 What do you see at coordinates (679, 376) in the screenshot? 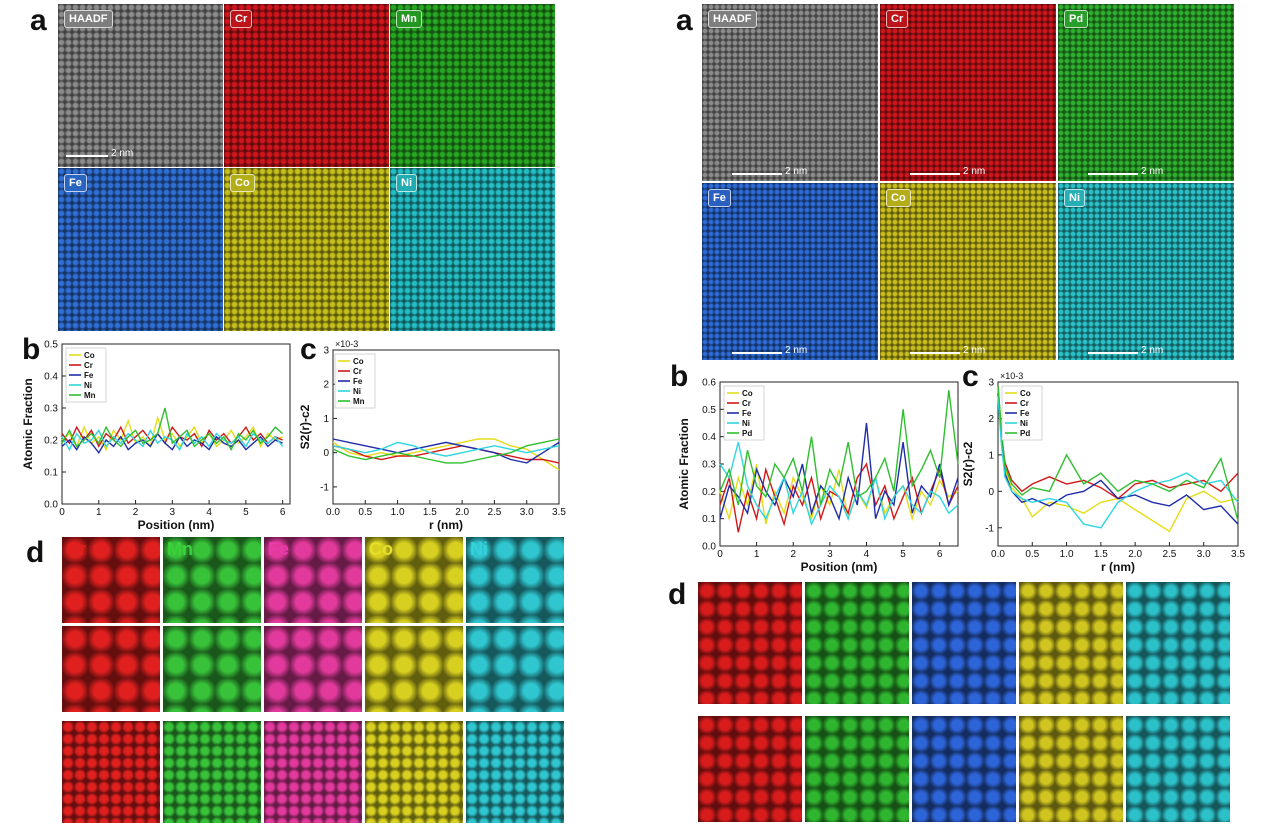
I see `right-panel-b-letter: b` at bounding box center [679, 376].